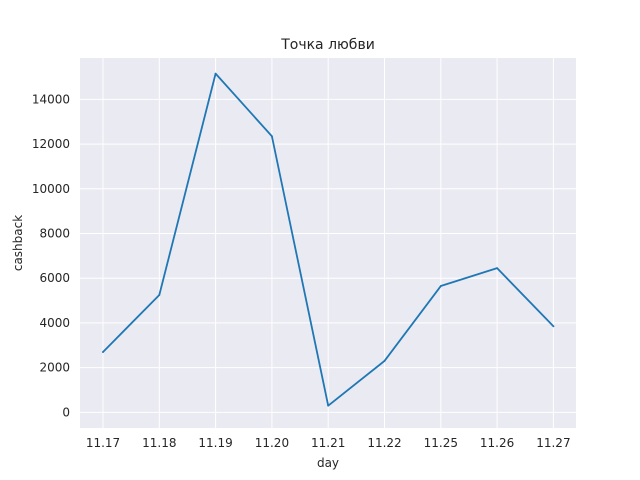 The width and height of the screenshot is (640, 480). I want to click on x-tick-label: 11.21, so click(328, 443).